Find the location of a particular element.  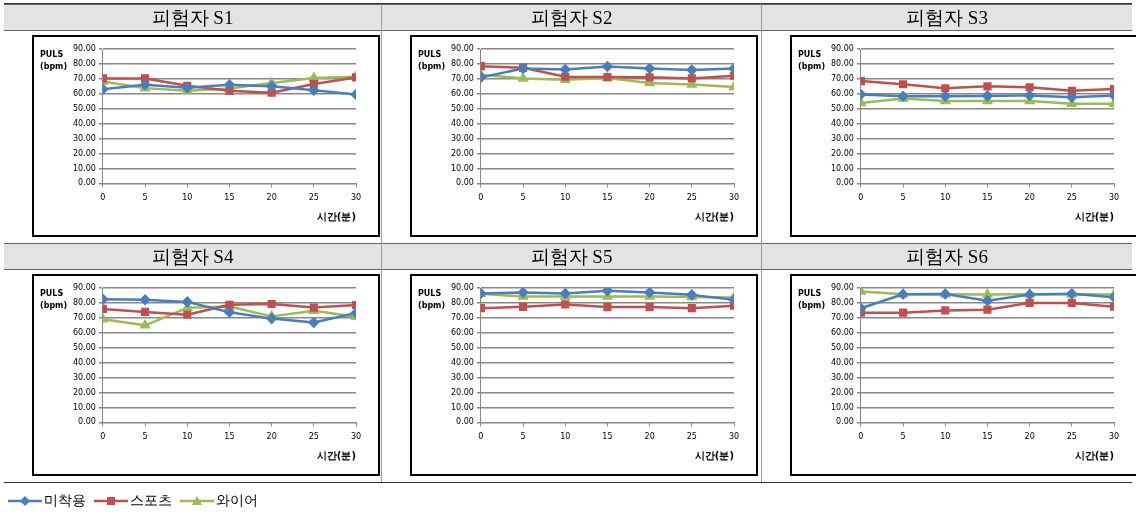

legend-label: 와이어 is located at coordinates (237, 501).